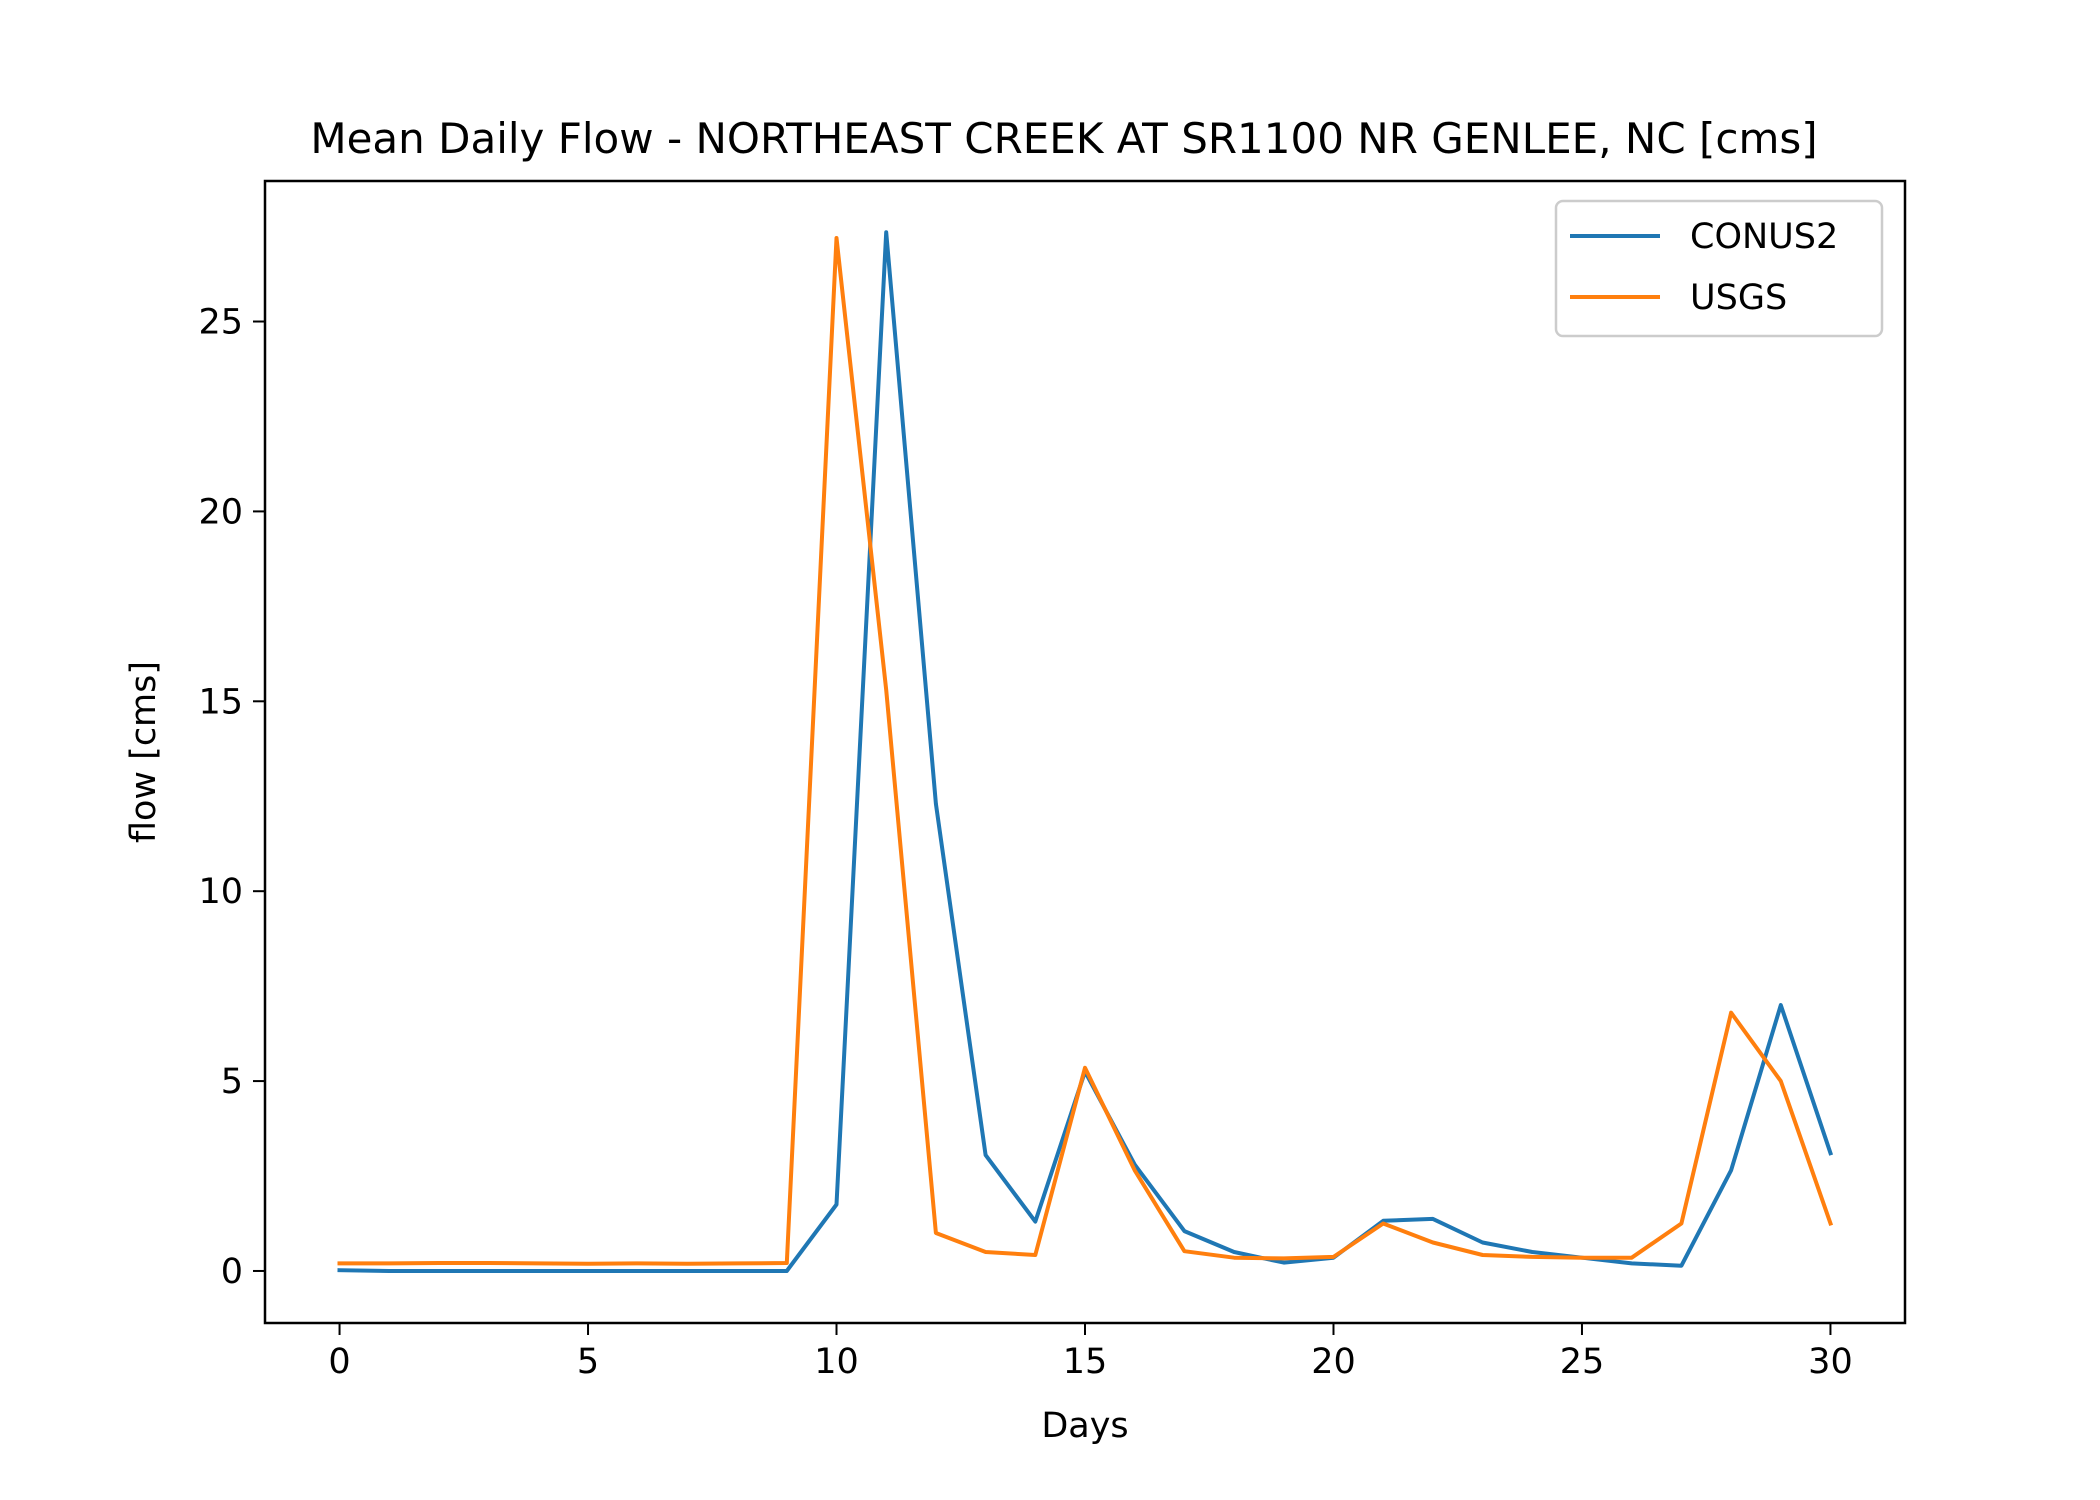 The width and height of the screenshot is (2100, 1500). Describe the element at coordinates (1764, 237) in the screenshot. I see `legend-label-conus2: CONUS2` at that location.